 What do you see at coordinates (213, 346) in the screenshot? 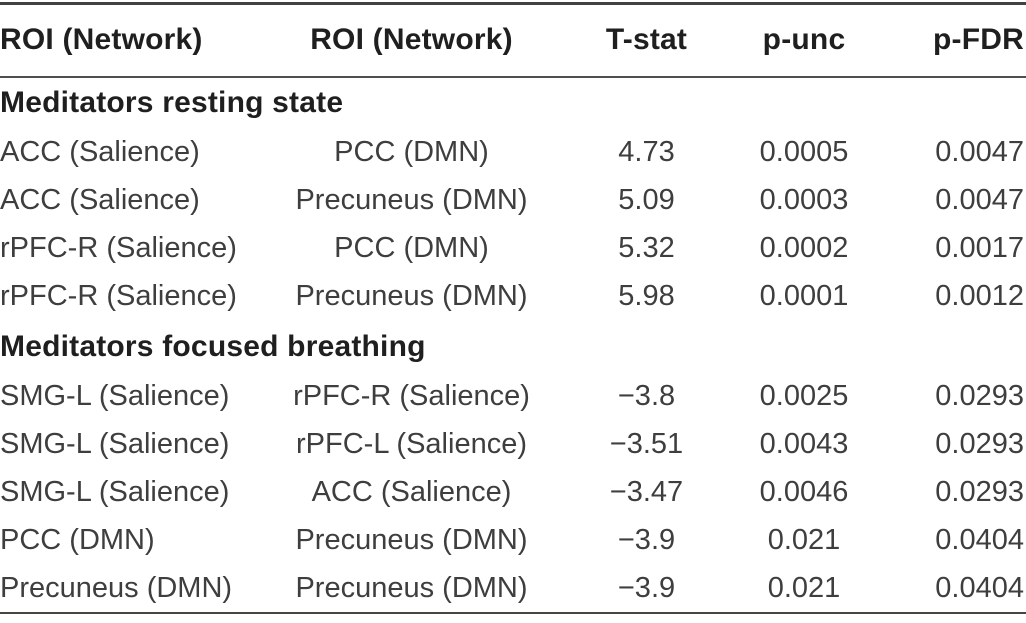
I see `section-title: Meditators focused breathing` at bounding box center [213, 346].